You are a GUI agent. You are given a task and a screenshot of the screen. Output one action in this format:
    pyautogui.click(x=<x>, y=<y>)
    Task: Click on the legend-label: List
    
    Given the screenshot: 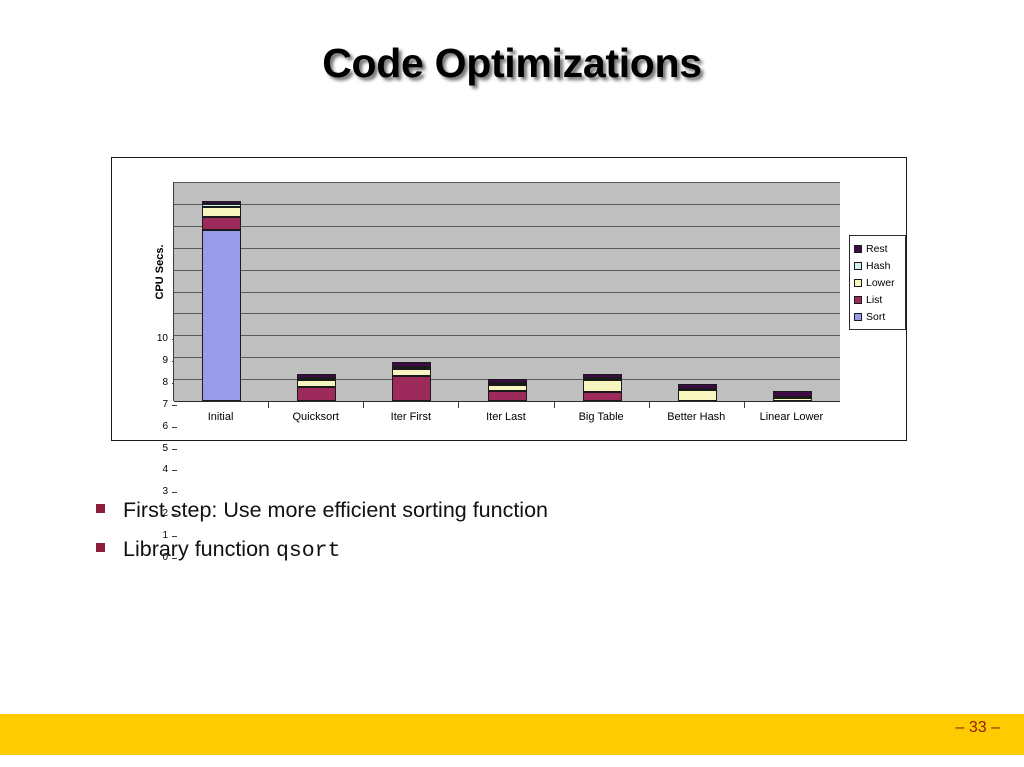 What is the action you would take?
    pyautogui.click(x=874, y=299)
    